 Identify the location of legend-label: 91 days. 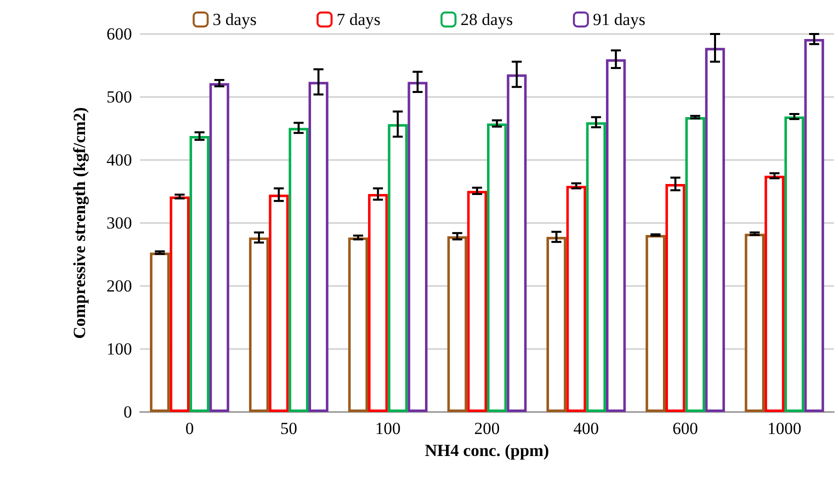
(619, 19).